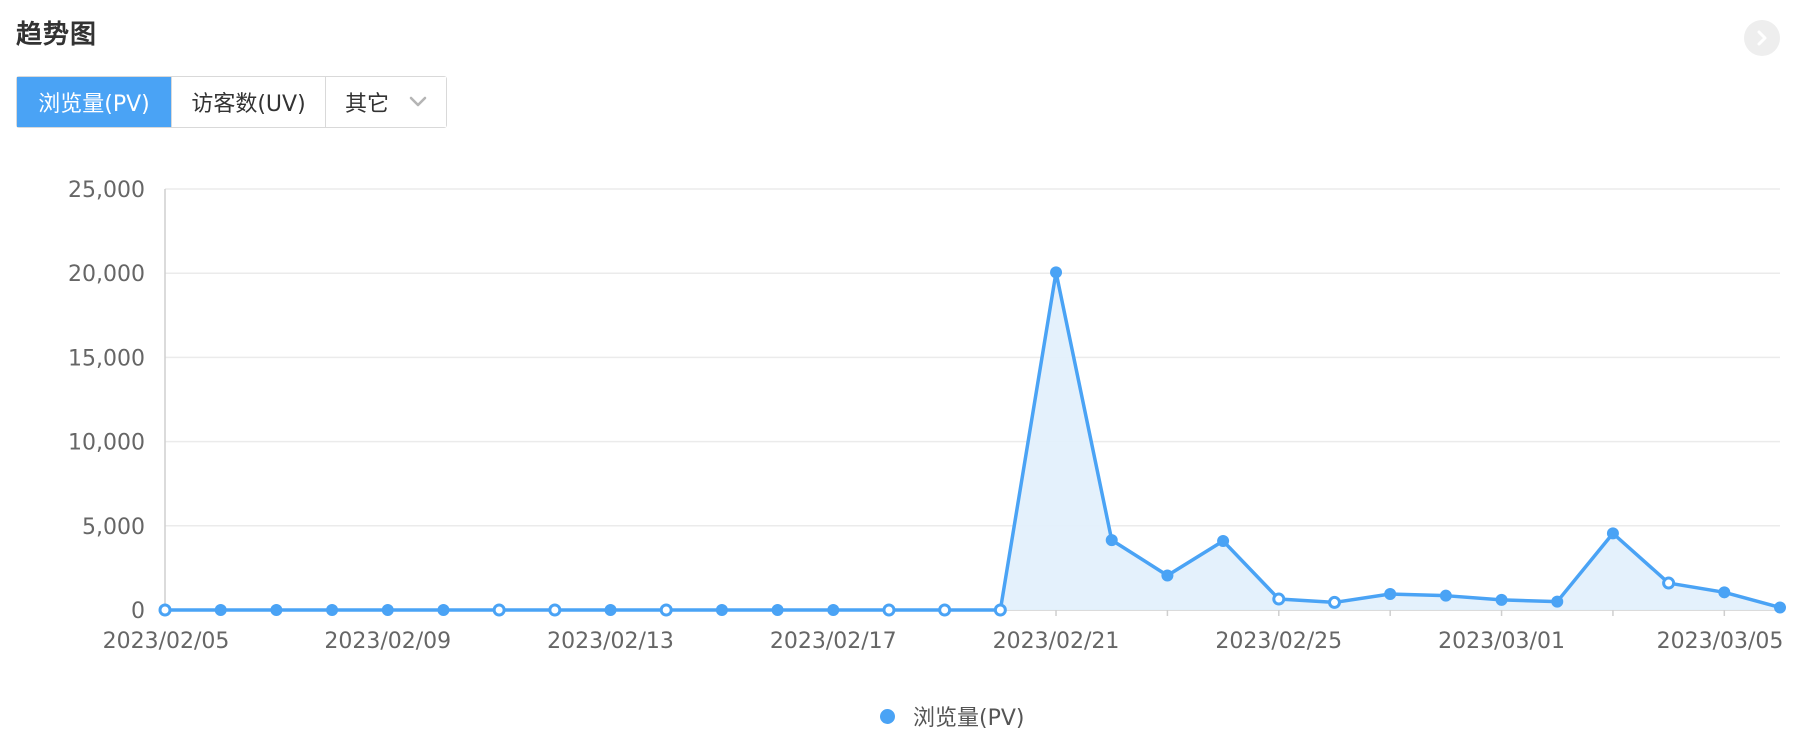 The height and width of the screenshot is (744, 1806). What do you see at coordinates (833, 641) in the screenshot?
I see `x-tick-label: 2023/02/17` at bounding box center [833, 641].